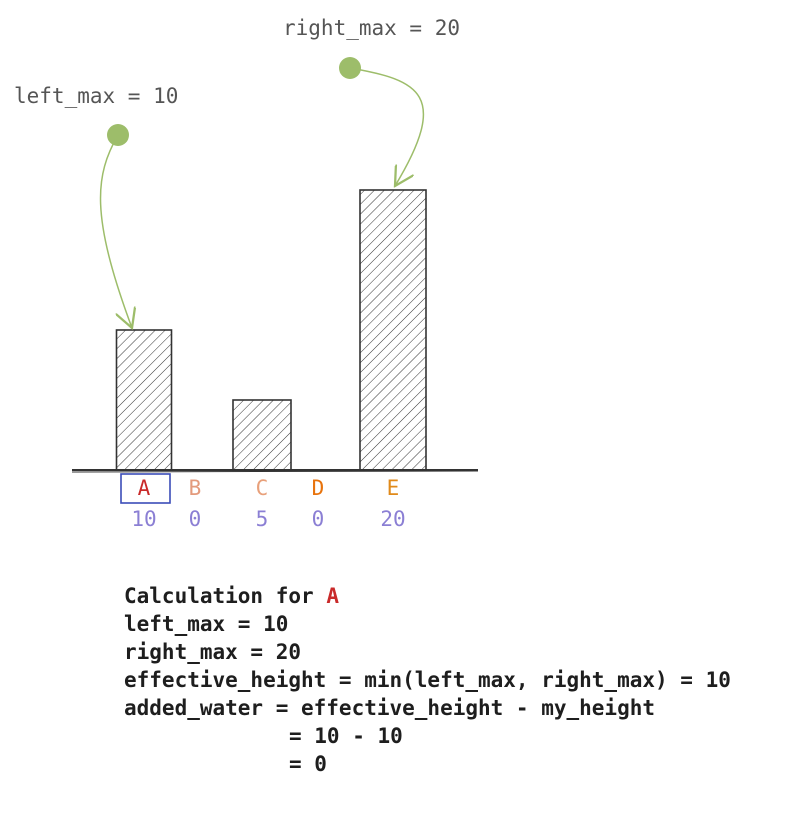 This screenshot has width=800, height=820. Describe the element at coordinates (308, 764) in the screenshot. I see `calc-line: = 0` at that location.